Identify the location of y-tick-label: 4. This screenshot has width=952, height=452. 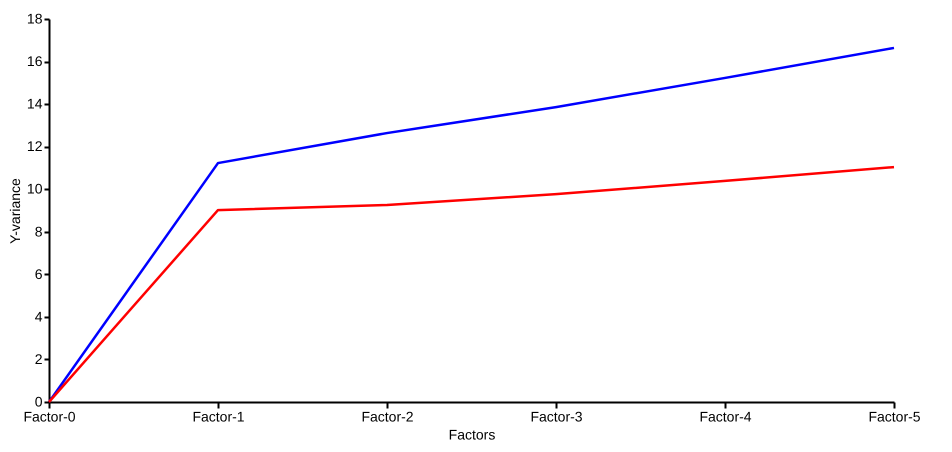
(38, 316).